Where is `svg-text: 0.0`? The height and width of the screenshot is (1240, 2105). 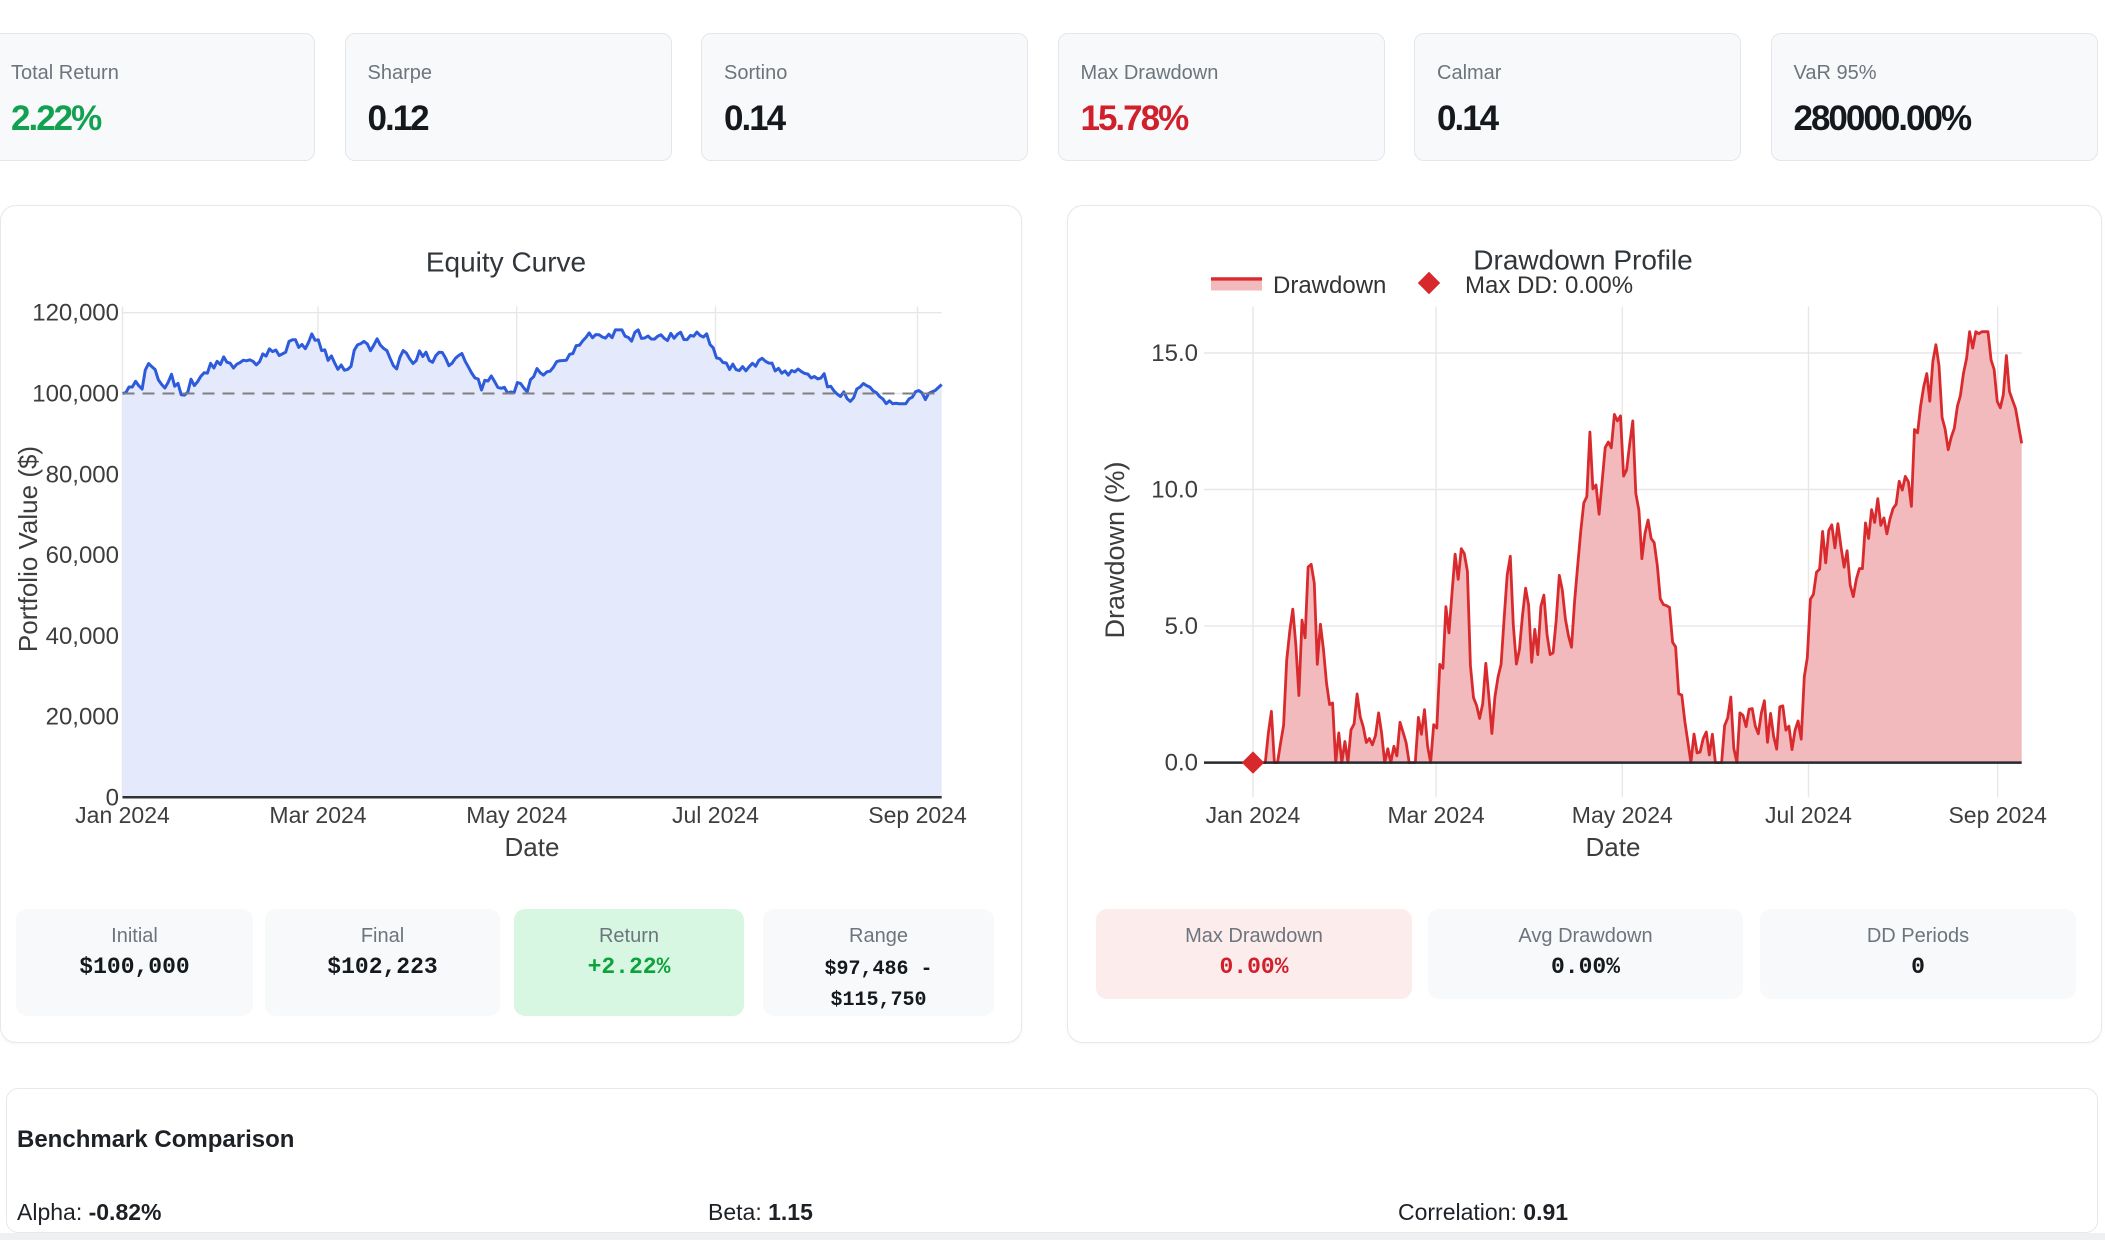 svg-text: 0.0 is located at coordinates (1181, 763).